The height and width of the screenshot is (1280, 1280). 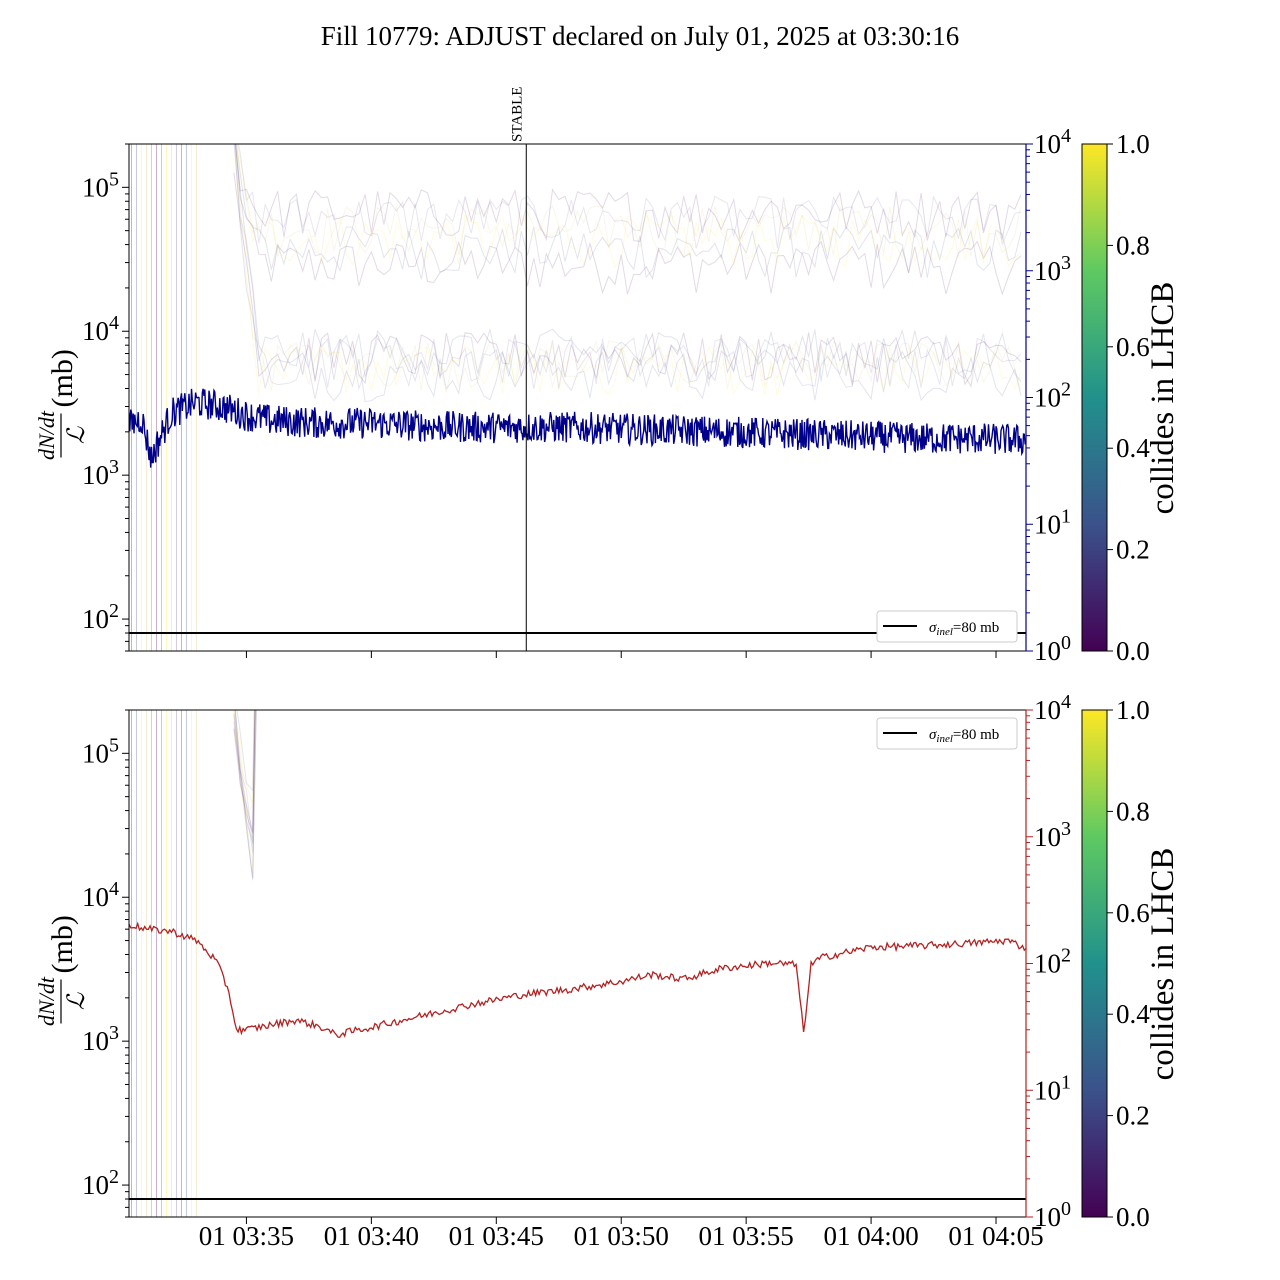 I want to click on x-tick-label: 01 03:50, so click(x=621, y=1236).